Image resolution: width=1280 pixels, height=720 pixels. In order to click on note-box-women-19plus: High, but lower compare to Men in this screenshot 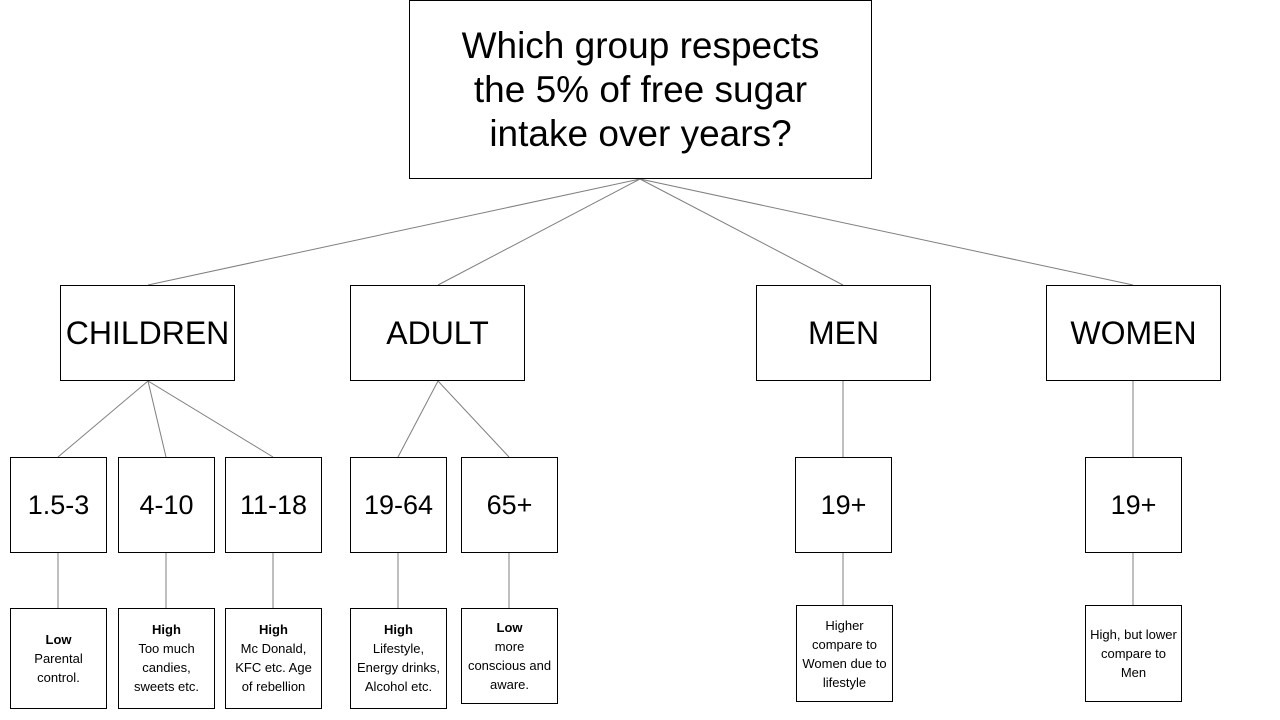, I will do `click(1133, 653)`.